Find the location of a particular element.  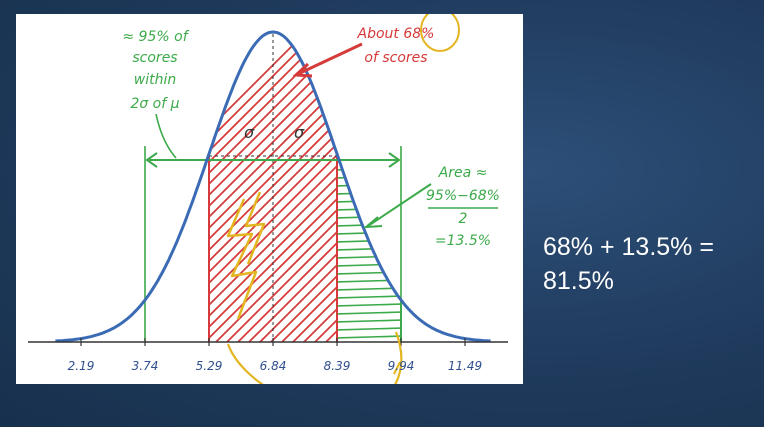

tick-label-5-29: 5.29 is located at coordinates (209, 366).